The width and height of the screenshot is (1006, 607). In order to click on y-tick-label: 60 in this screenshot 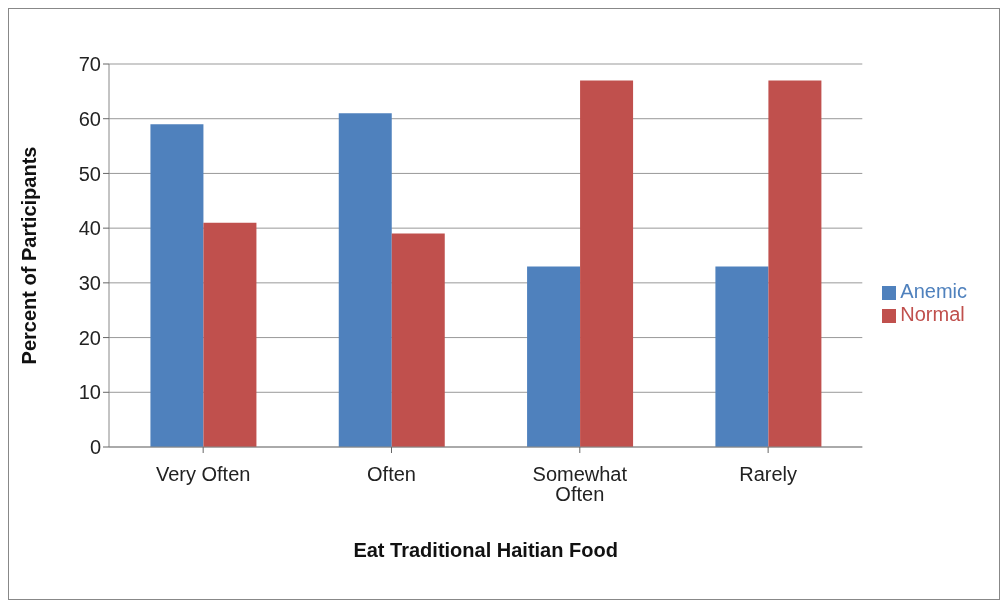, I will do `click(89, 118)`.